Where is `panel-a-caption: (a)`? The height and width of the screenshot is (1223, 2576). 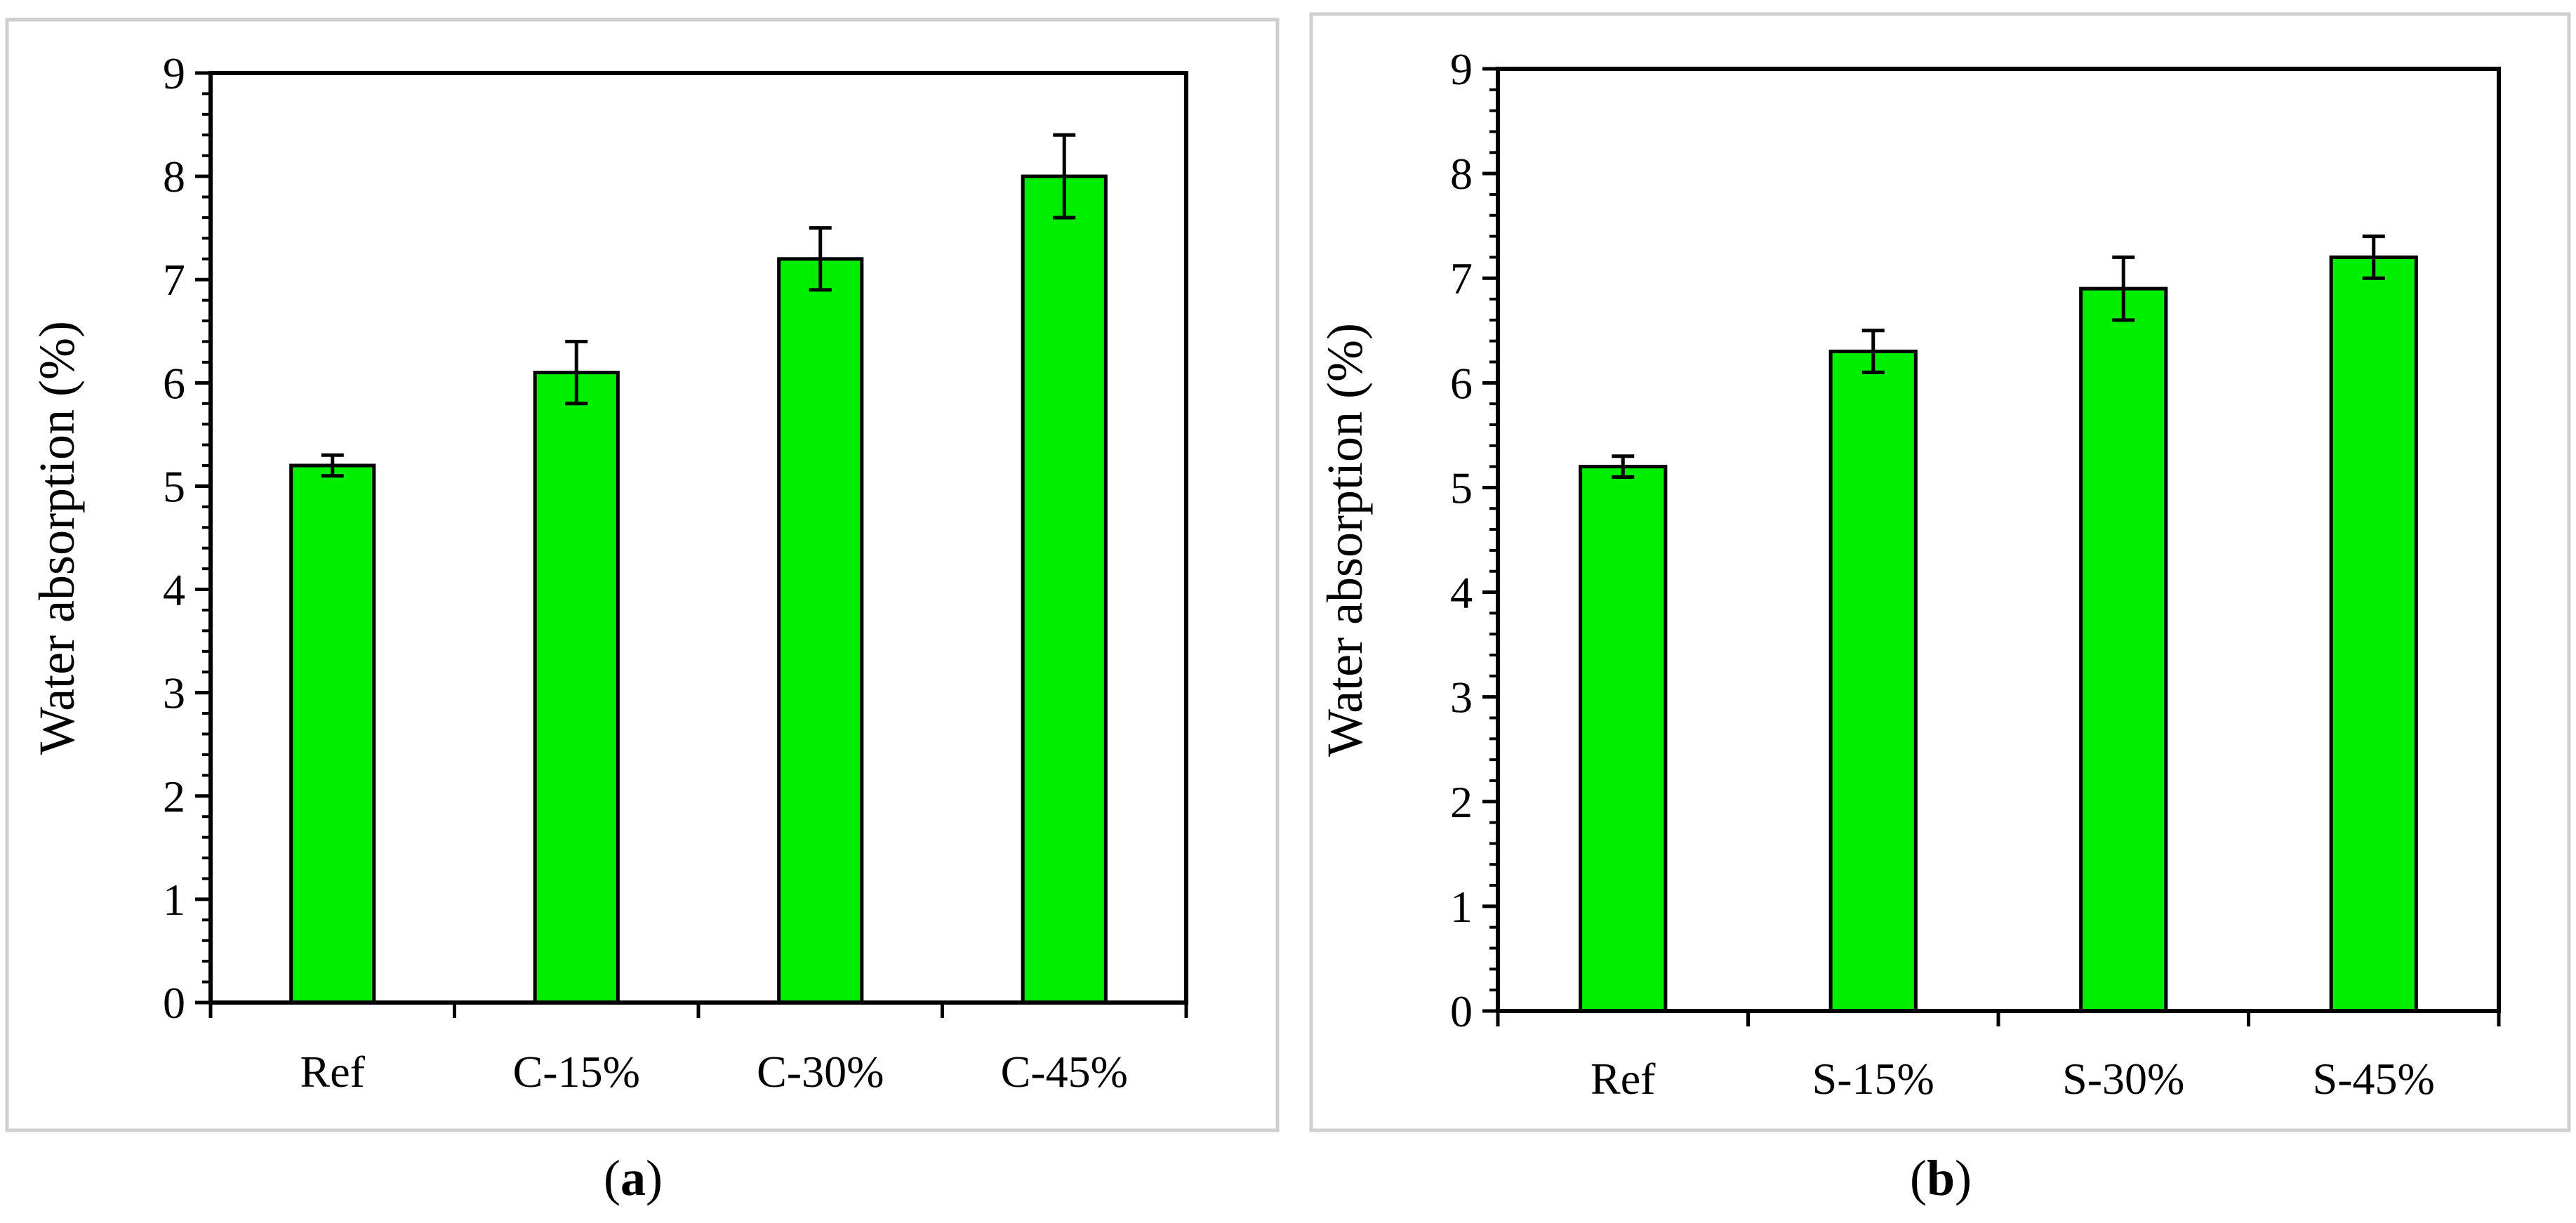
panel-a-caption: (a) is located at coordinates (633, 1178).